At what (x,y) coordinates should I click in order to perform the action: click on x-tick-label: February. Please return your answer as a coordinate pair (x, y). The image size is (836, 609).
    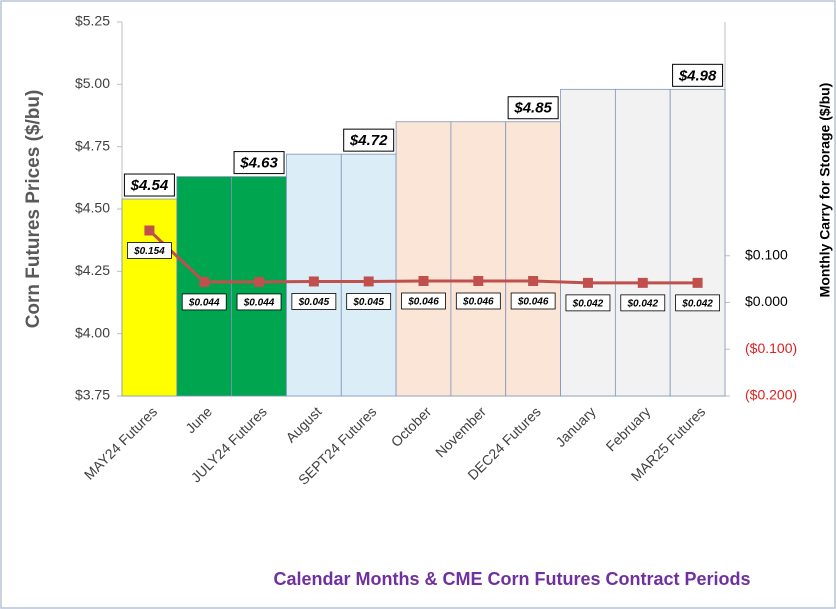
    Looking at the image, I should click on (628, 428).